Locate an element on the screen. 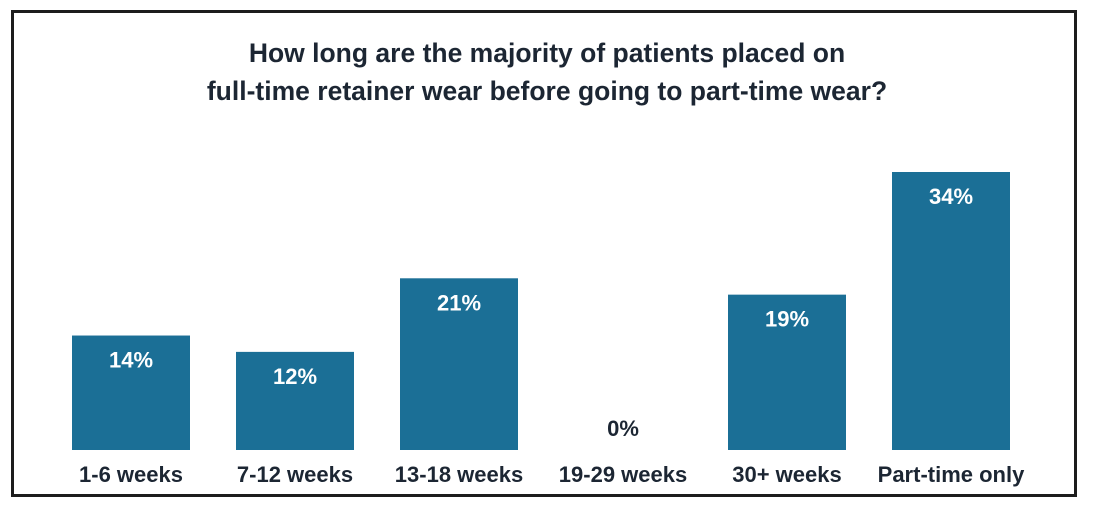 The image size is (1094, 513). category-label-3: 13-18 weeks is located at coordinates (459, 474).